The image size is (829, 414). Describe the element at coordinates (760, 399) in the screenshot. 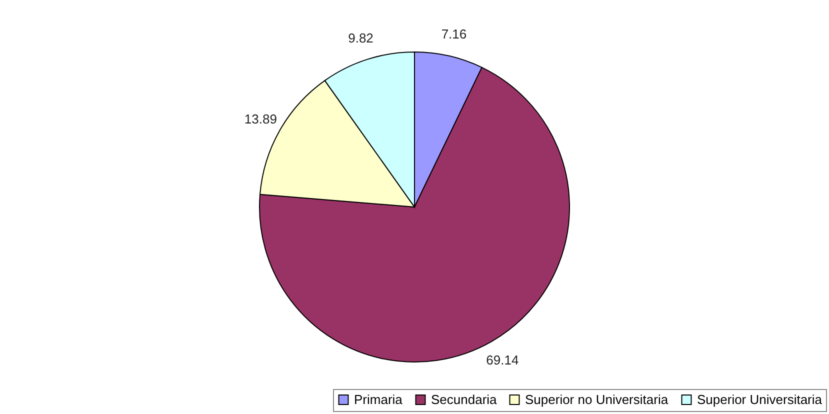

I see `legend-label: Superior Universitaria` at that location.